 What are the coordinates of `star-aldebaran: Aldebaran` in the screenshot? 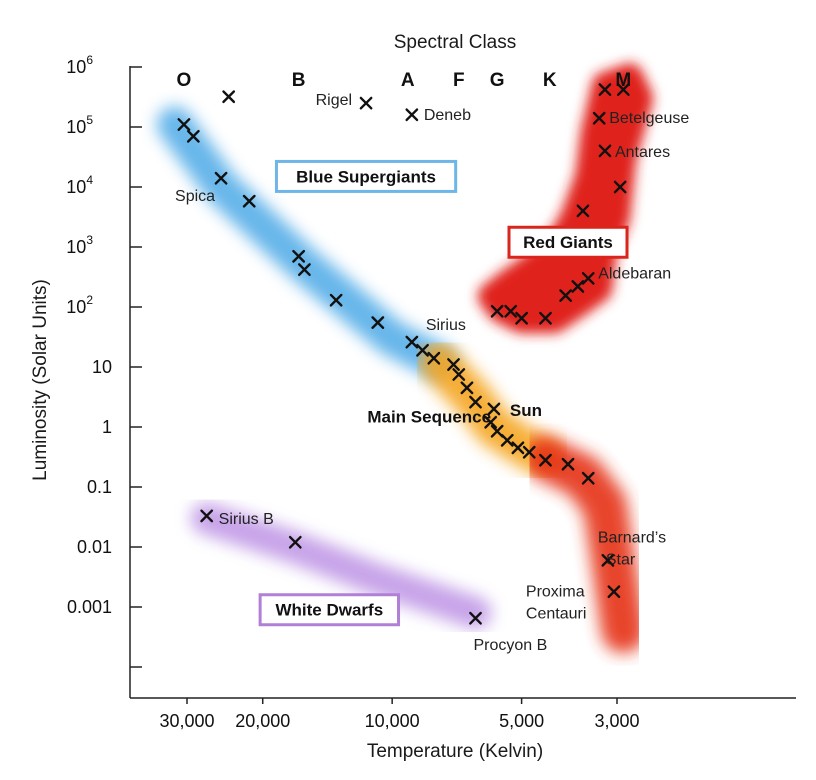 It's located at (626, 275).